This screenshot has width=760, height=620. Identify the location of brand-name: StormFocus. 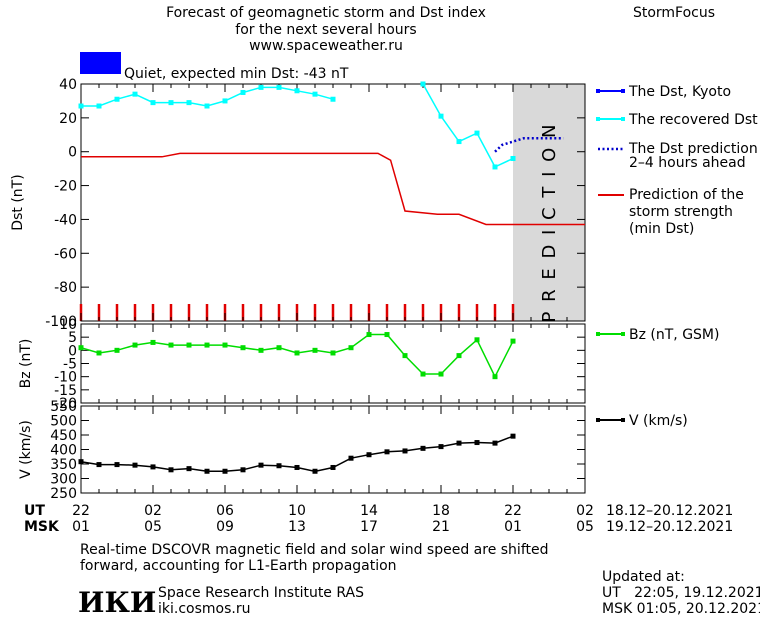
(674, 13).